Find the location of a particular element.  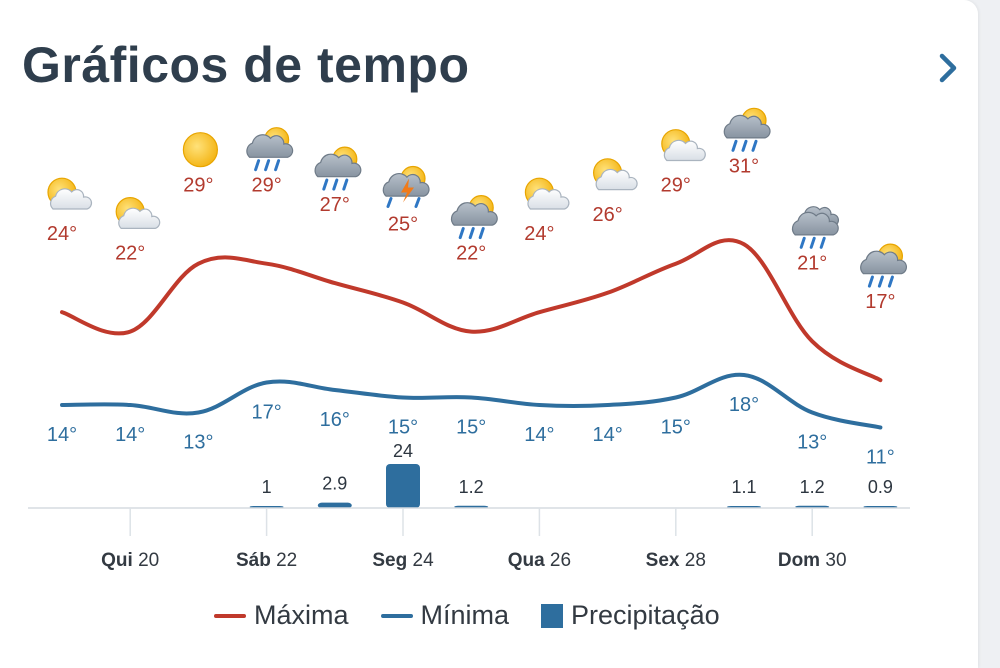

legend-max-label: Máxima is located at coordinates (301, 615).